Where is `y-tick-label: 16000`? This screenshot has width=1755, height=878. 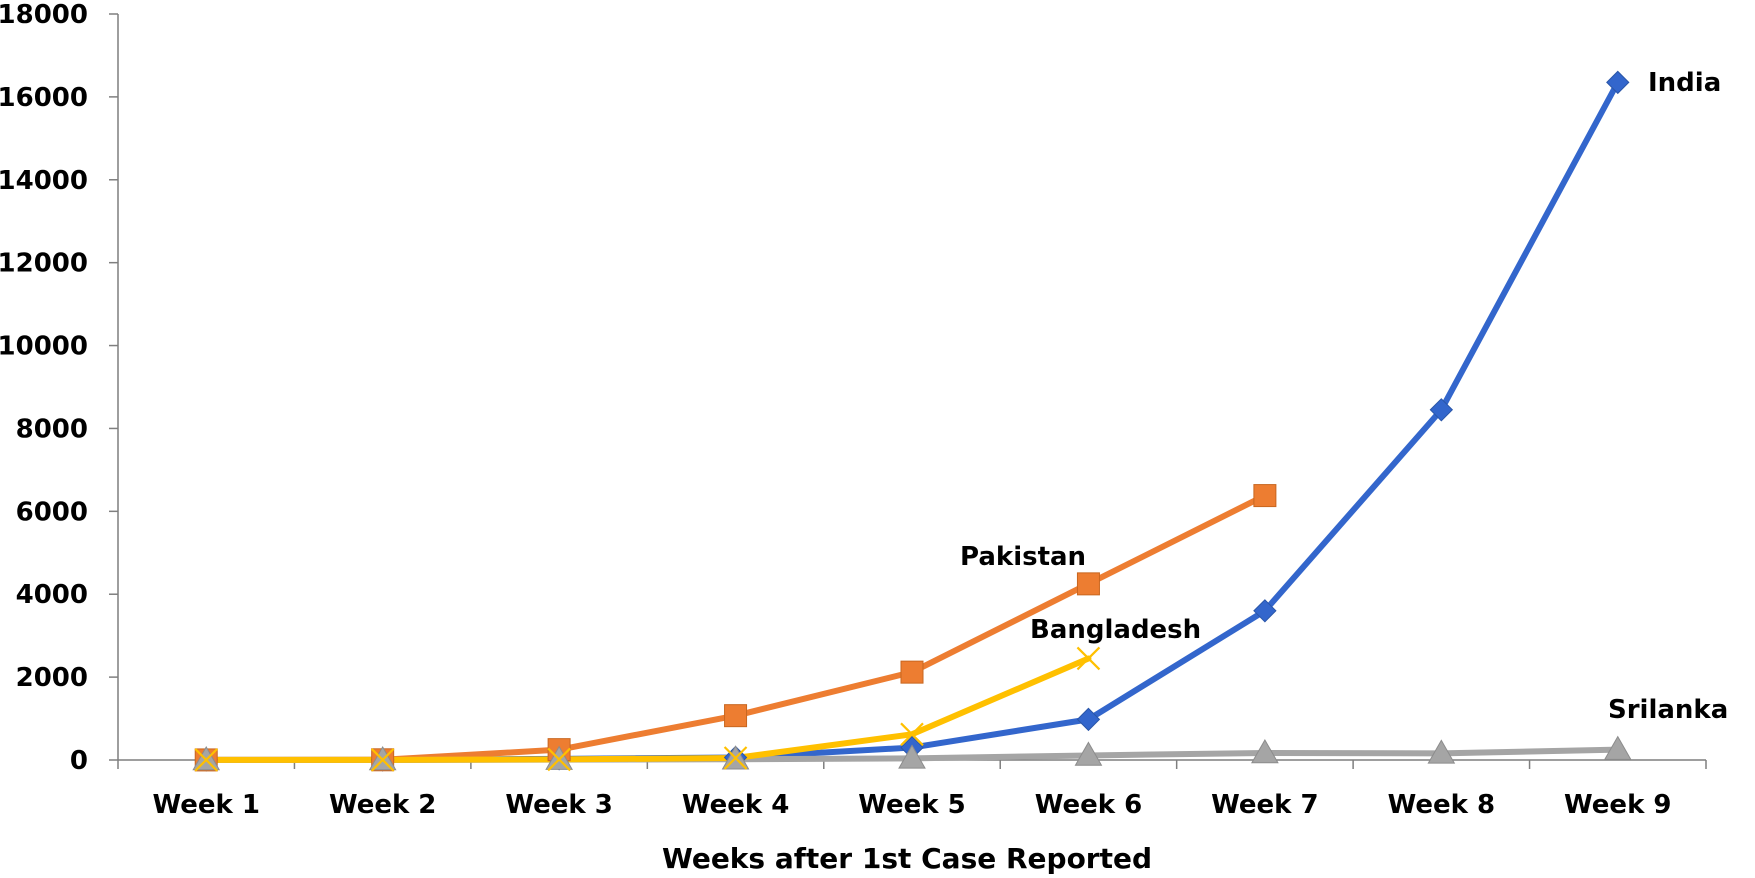 y-tick-label: 16000 is located at coordinates (44, 98).